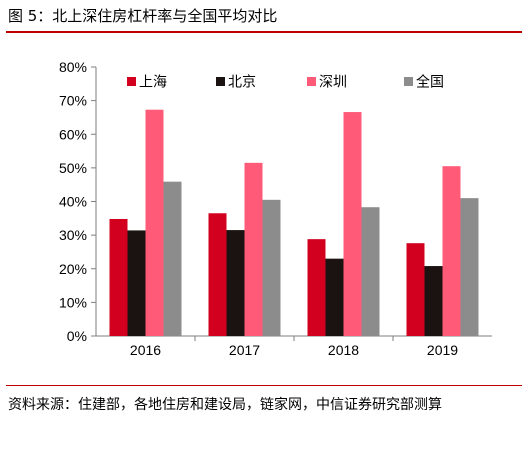 The image size is (528, 449). I want to click on x-tick-label: 2018, so click(343, 350).